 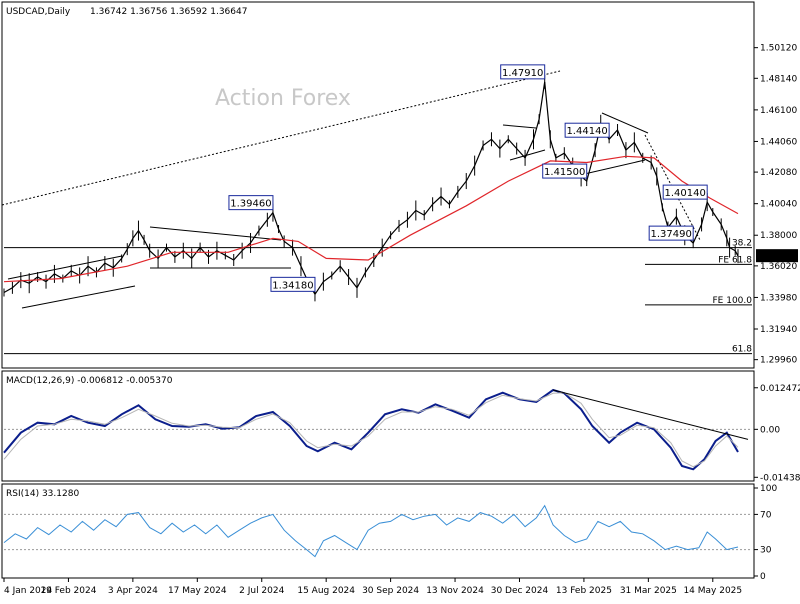 I want to click on macd-axis: 0.012472 0.00 -0.014389, so click(x=777, y=433).